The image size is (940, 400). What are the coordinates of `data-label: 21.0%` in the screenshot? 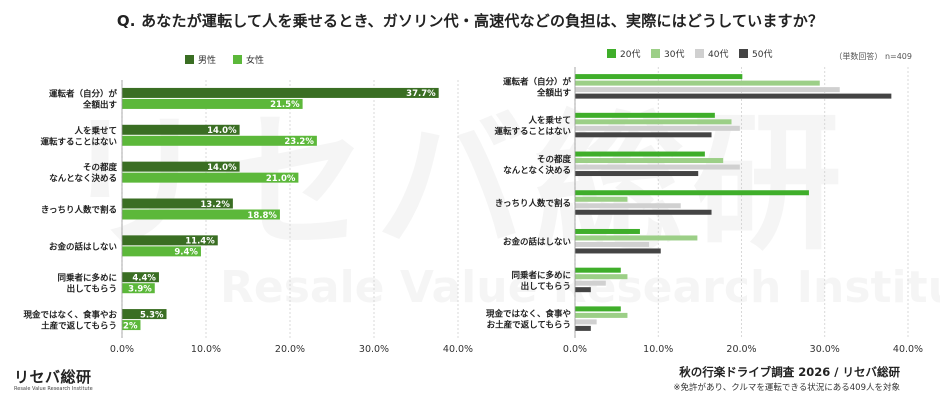 It's located at (281, 179).